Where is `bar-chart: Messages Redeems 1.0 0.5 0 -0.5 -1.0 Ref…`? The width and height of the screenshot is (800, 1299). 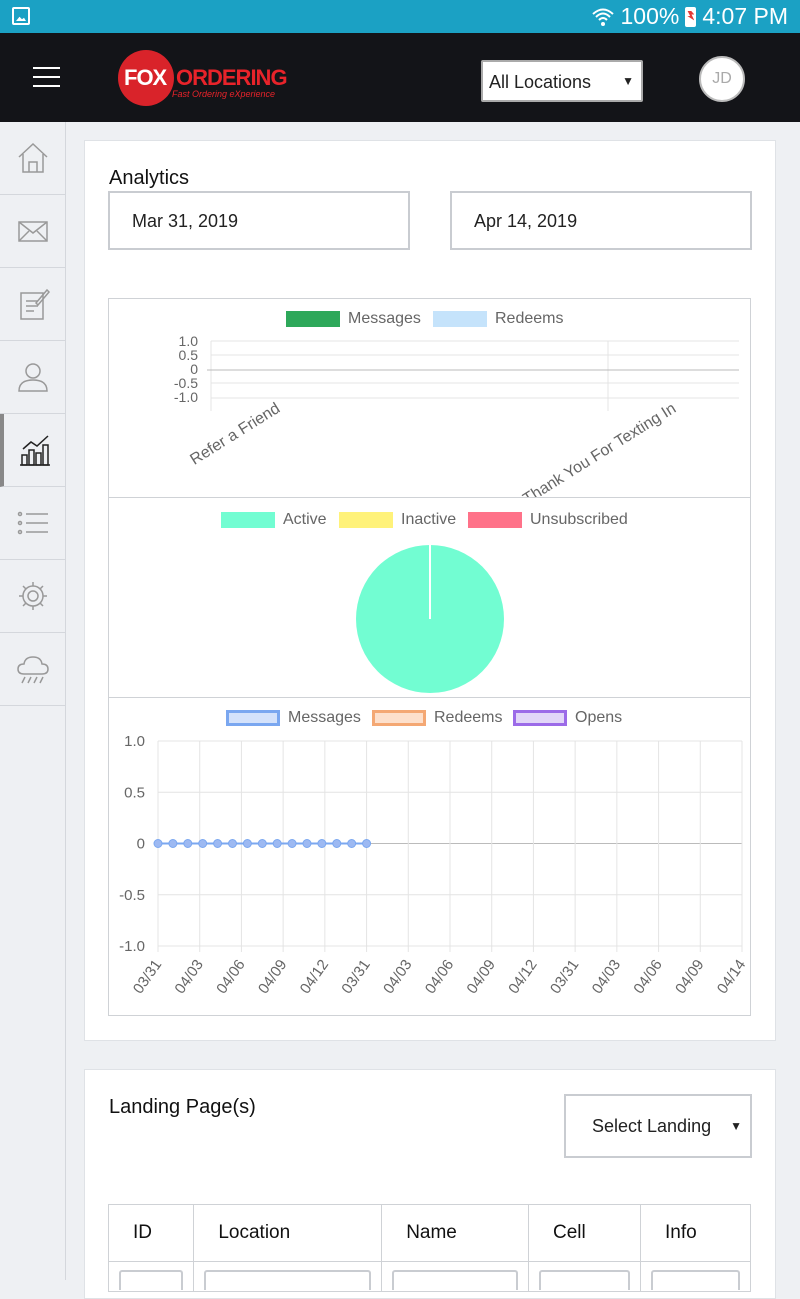
bar-chart: Messages Redeems 1.0 0.5 0 -0.5 -1.0 Ref… is located at coordinates (429, 398).